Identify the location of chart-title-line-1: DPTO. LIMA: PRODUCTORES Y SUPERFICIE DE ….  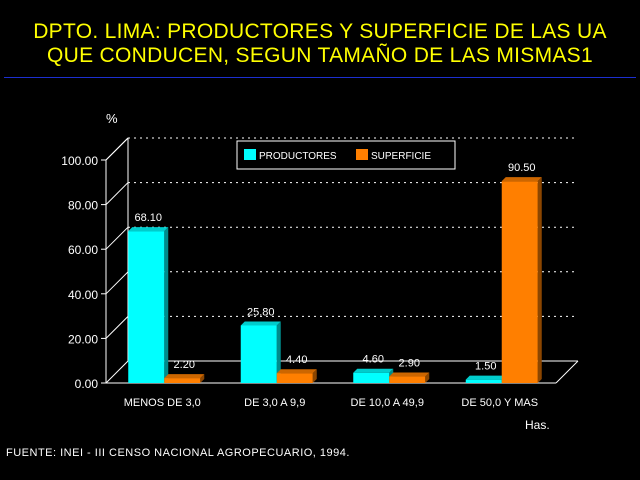
(320, 31).